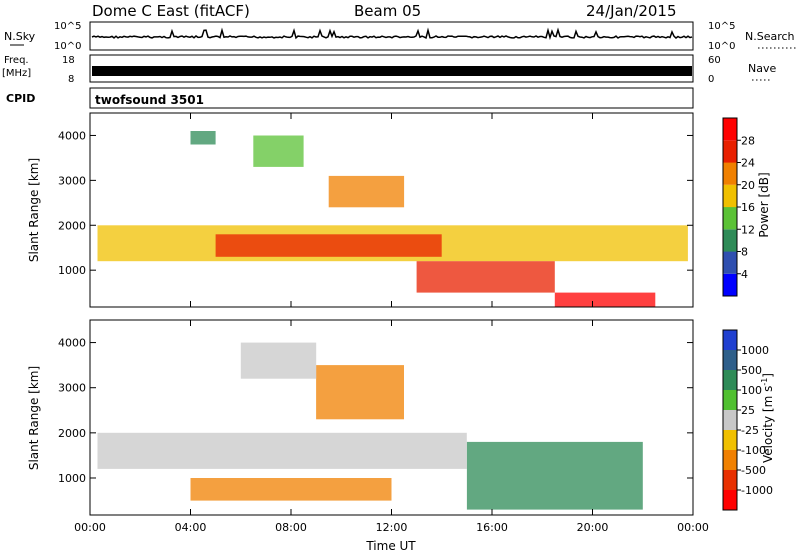  I want to click on power-colorbar-label-6: 28, so click(748, 140).